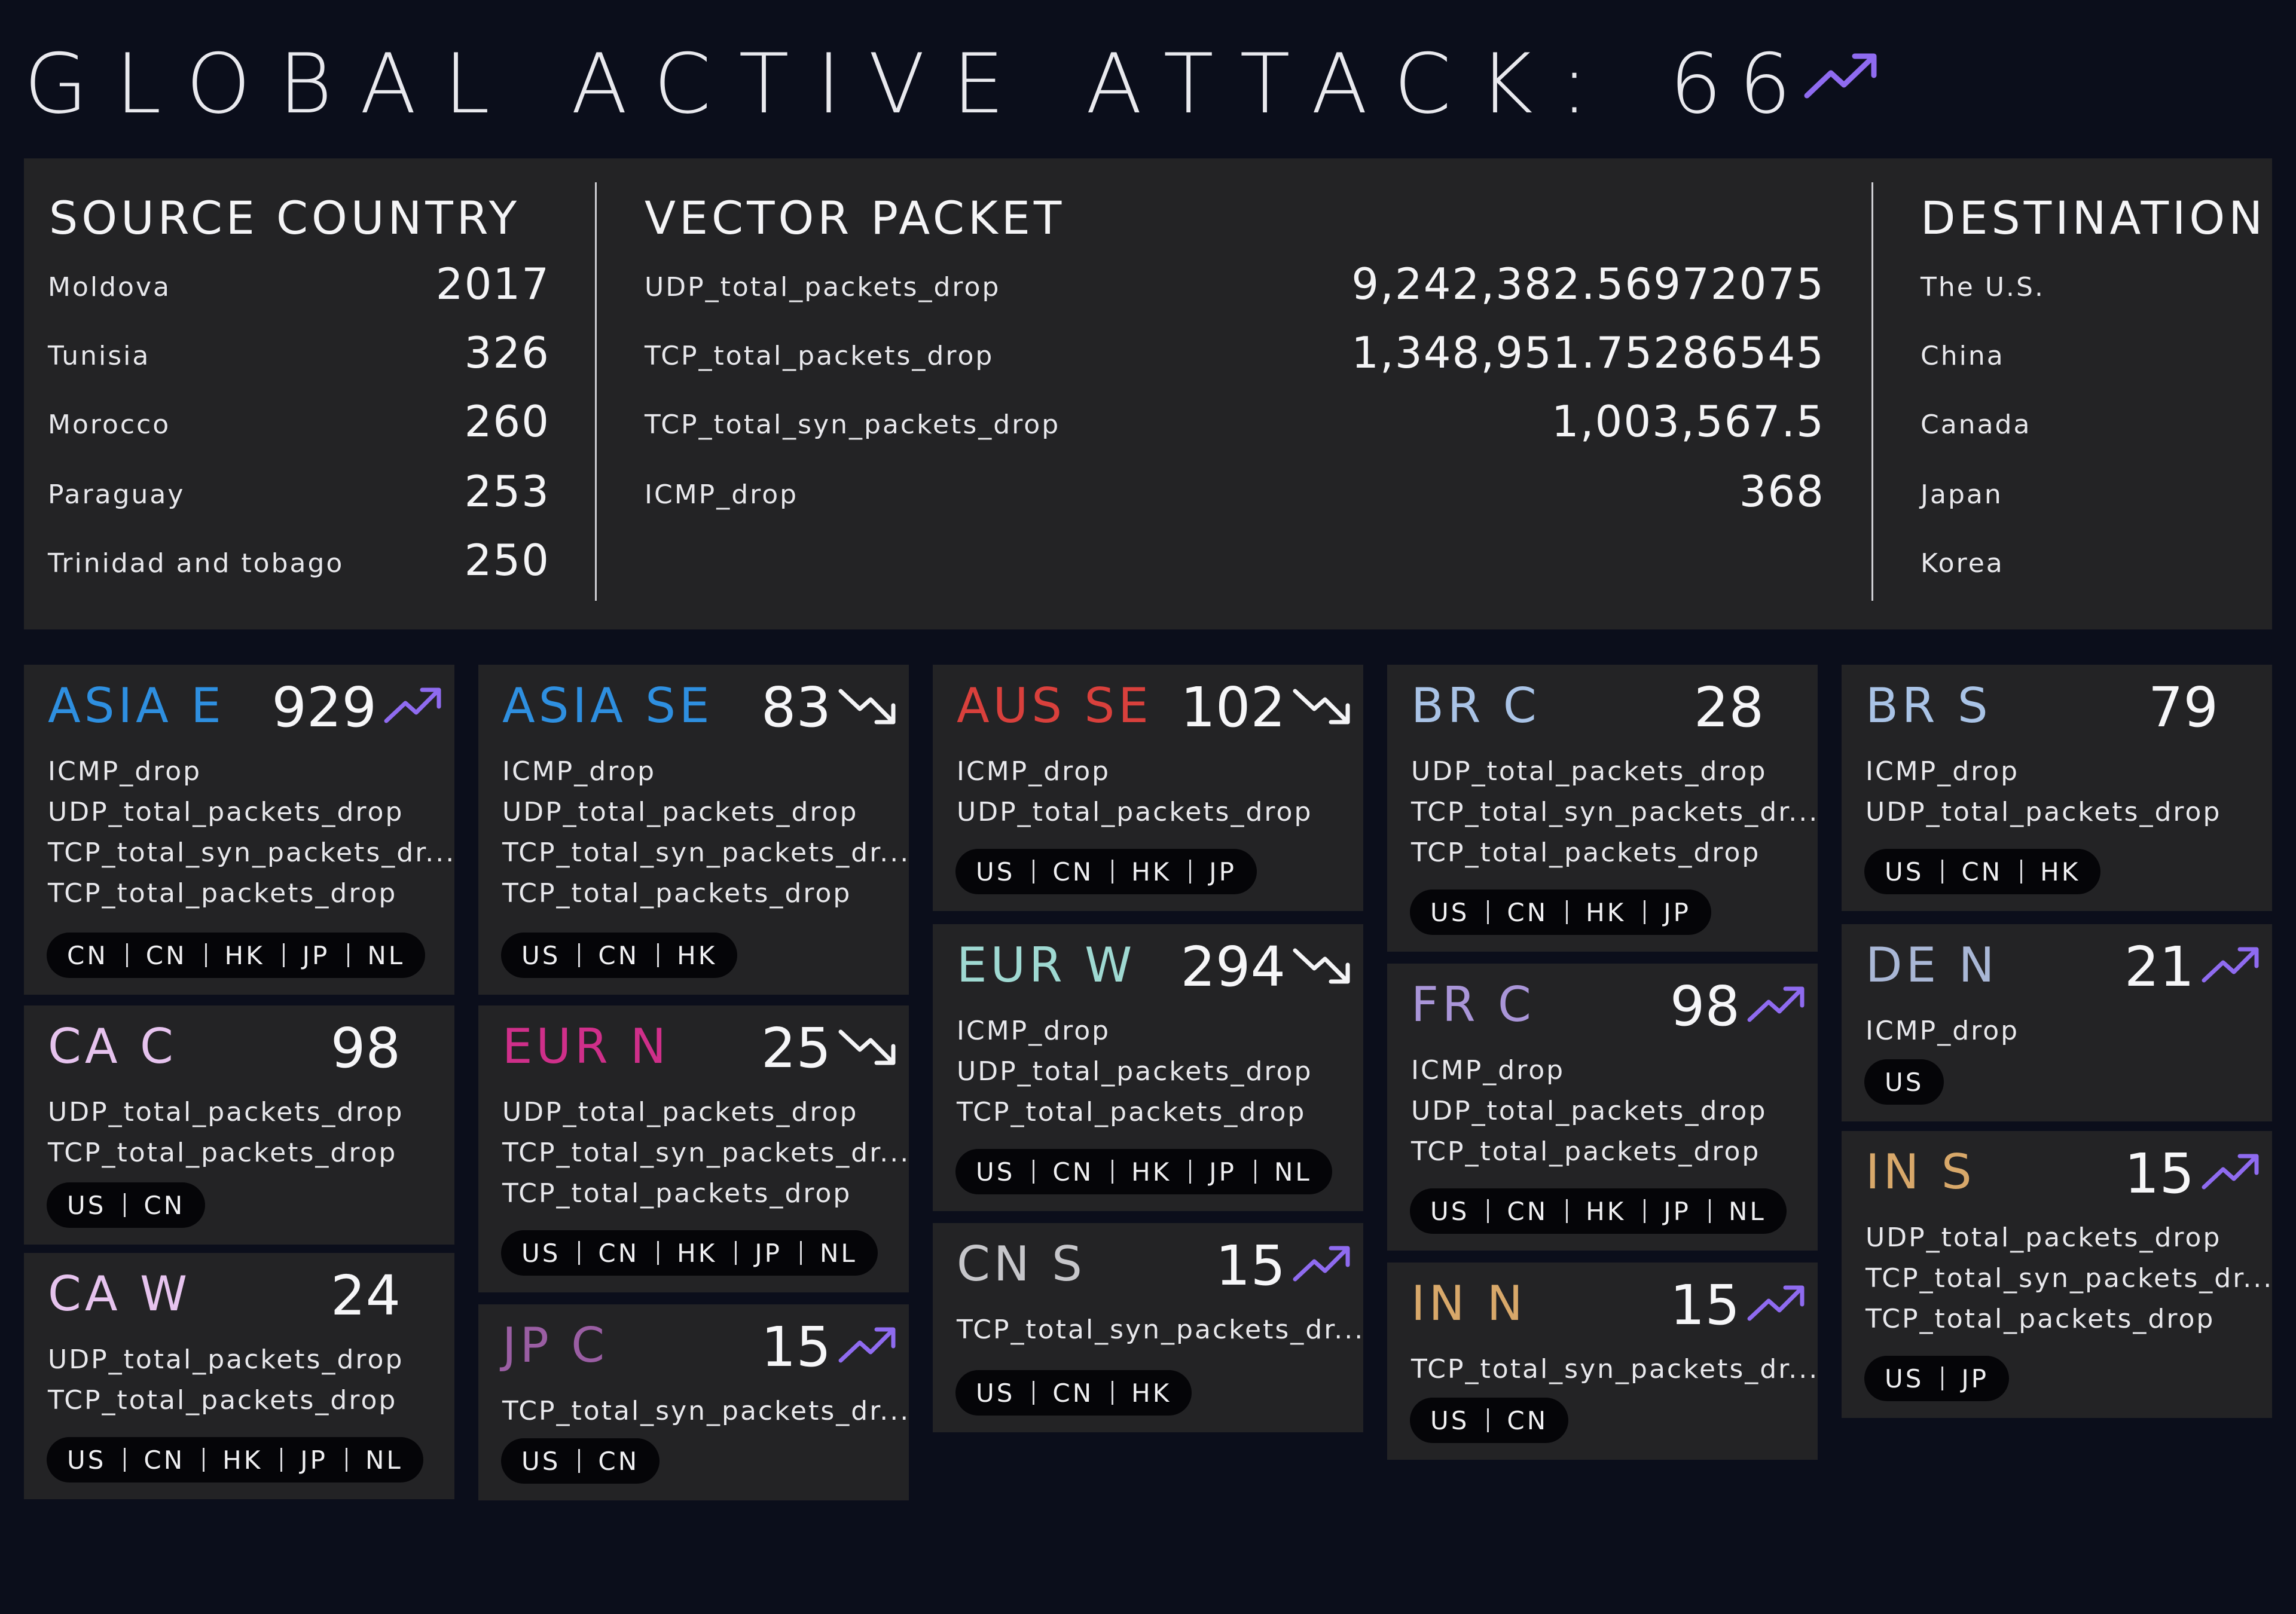 The width and height of the screenshot is (2296, 1614). I want to click on region-name: BR C, so click(1475, 705).